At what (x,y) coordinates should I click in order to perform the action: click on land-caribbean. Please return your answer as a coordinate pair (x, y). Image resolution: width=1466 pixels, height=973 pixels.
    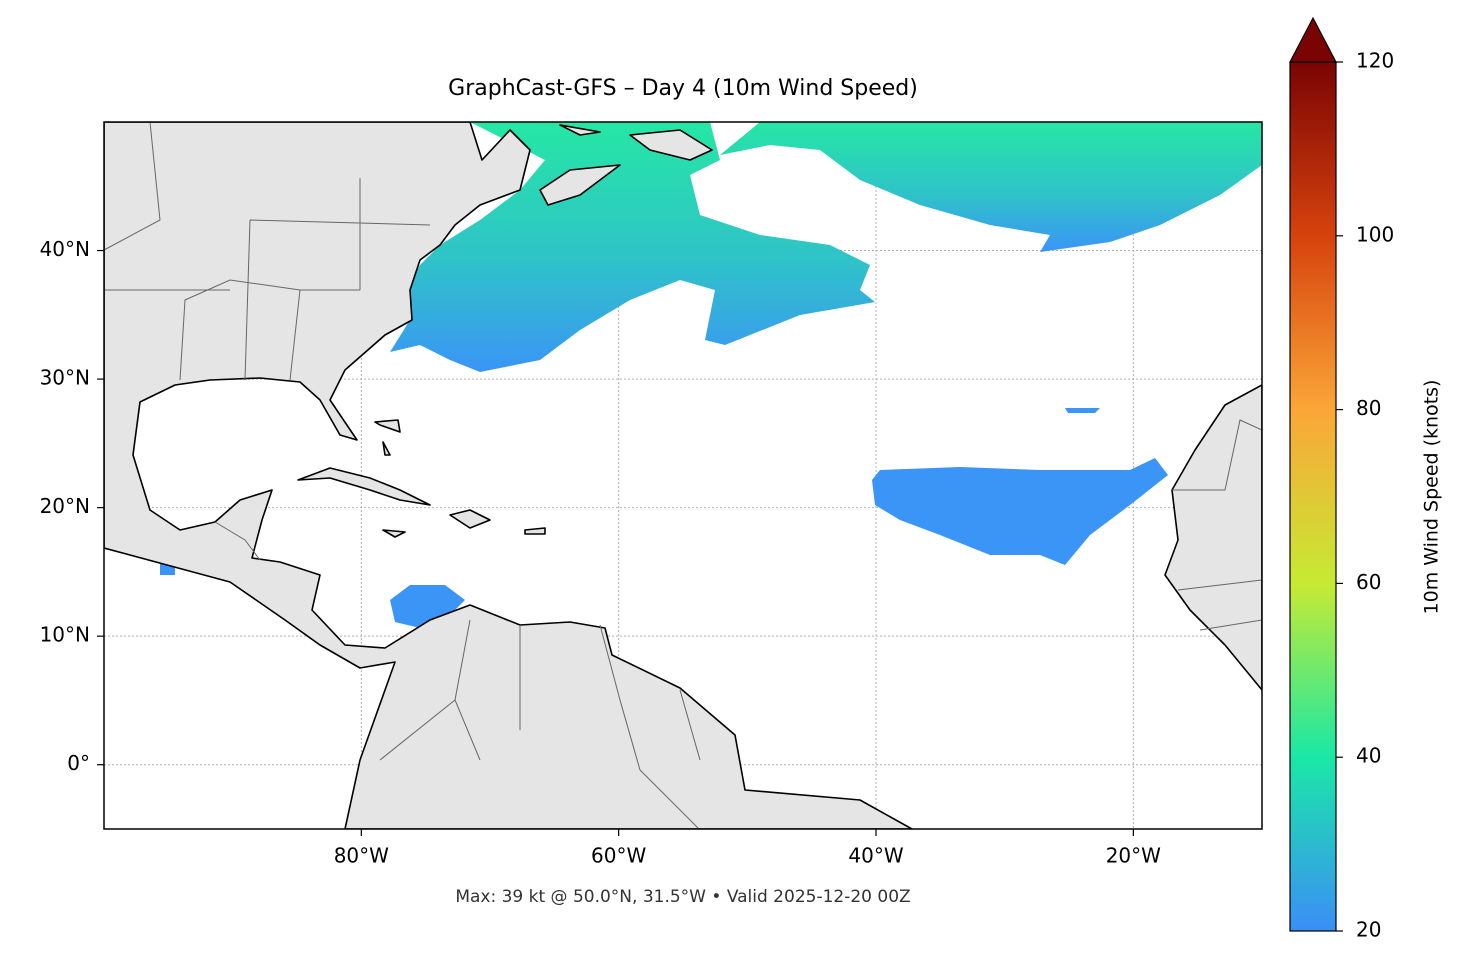
    Looking at the image, I should click on (421, 478).